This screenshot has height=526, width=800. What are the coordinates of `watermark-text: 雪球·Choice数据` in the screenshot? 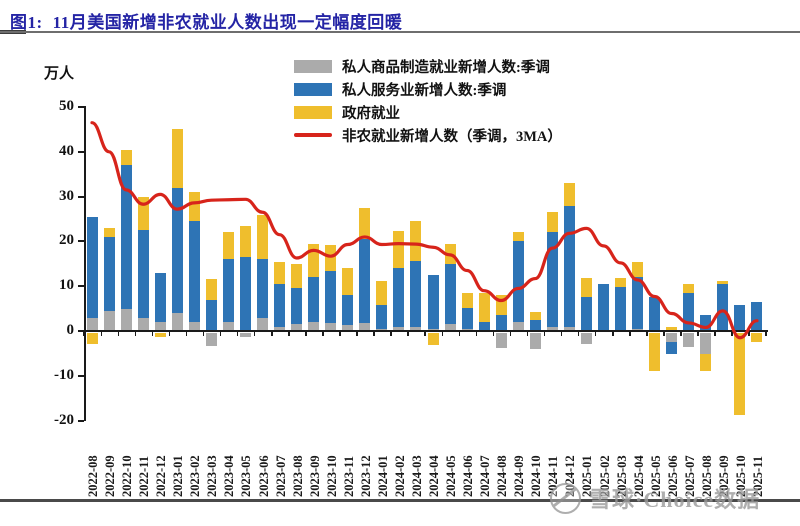 It's located at (675, 499).